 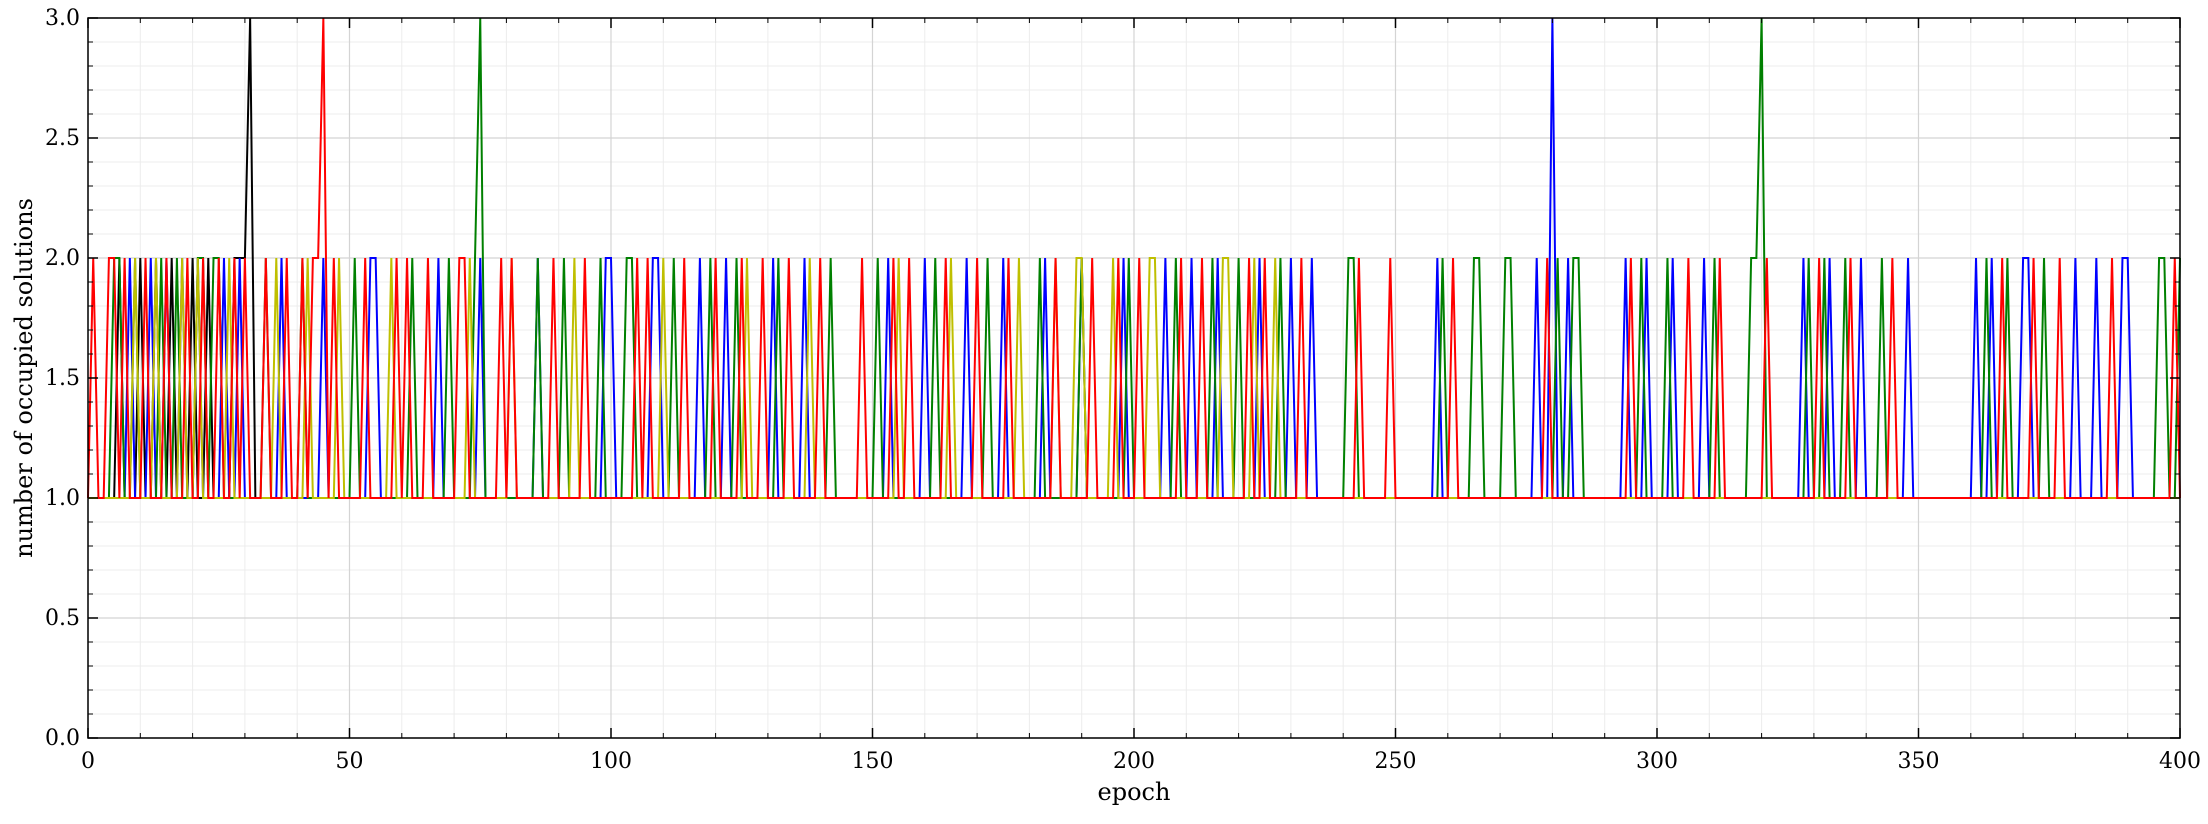 What do you see at coordinates (2180, 761) in the screenshot?
I see `x-tick-label: 400` at bounding box center [2180, 761].